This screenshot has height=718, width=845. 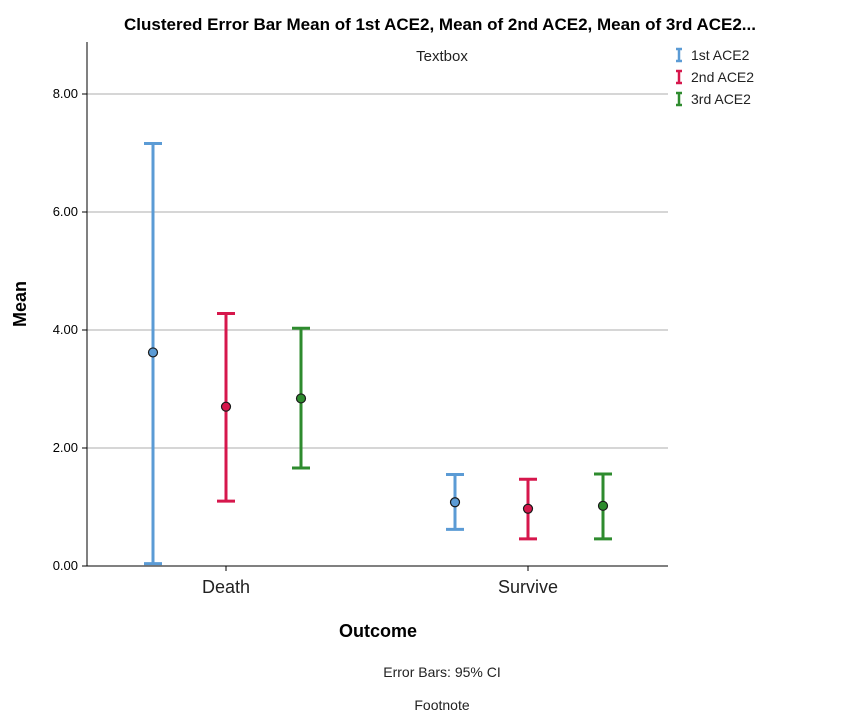 I want to click on legend-item: 2nd ACE2, so click(x=715, y=77).